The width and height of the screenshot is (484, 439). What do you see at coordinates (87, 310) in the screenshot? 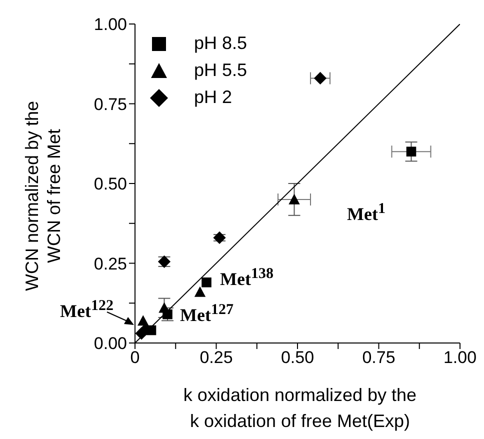
I see `text: Met$^{122}$` at bounding box center [87, 310].